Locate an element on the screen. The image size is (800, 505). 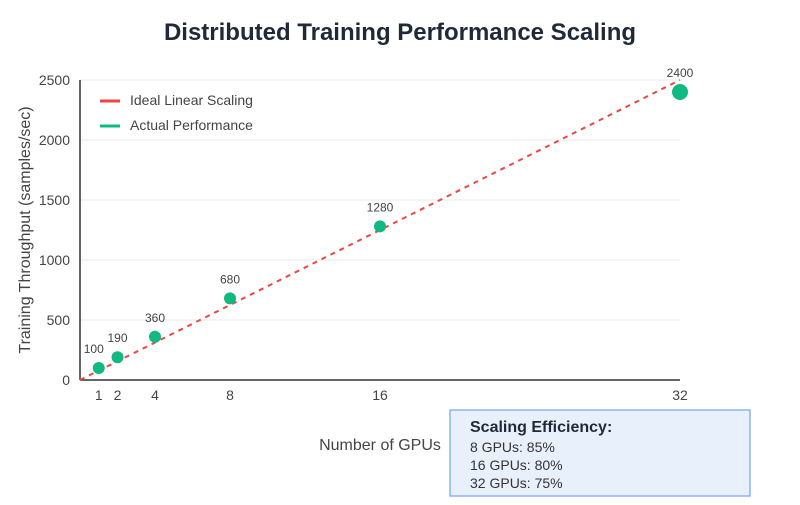
data-label: 190 is located at coordinates (117, 338).